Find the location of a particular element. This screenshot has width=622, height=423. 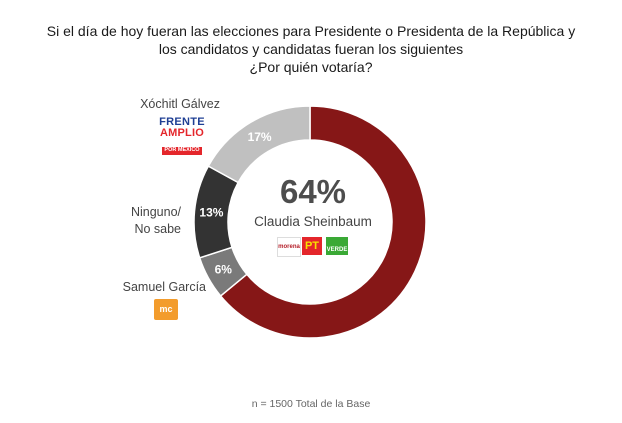

slice-x-chitl-g-lvez is located at coordinates (259, 144).